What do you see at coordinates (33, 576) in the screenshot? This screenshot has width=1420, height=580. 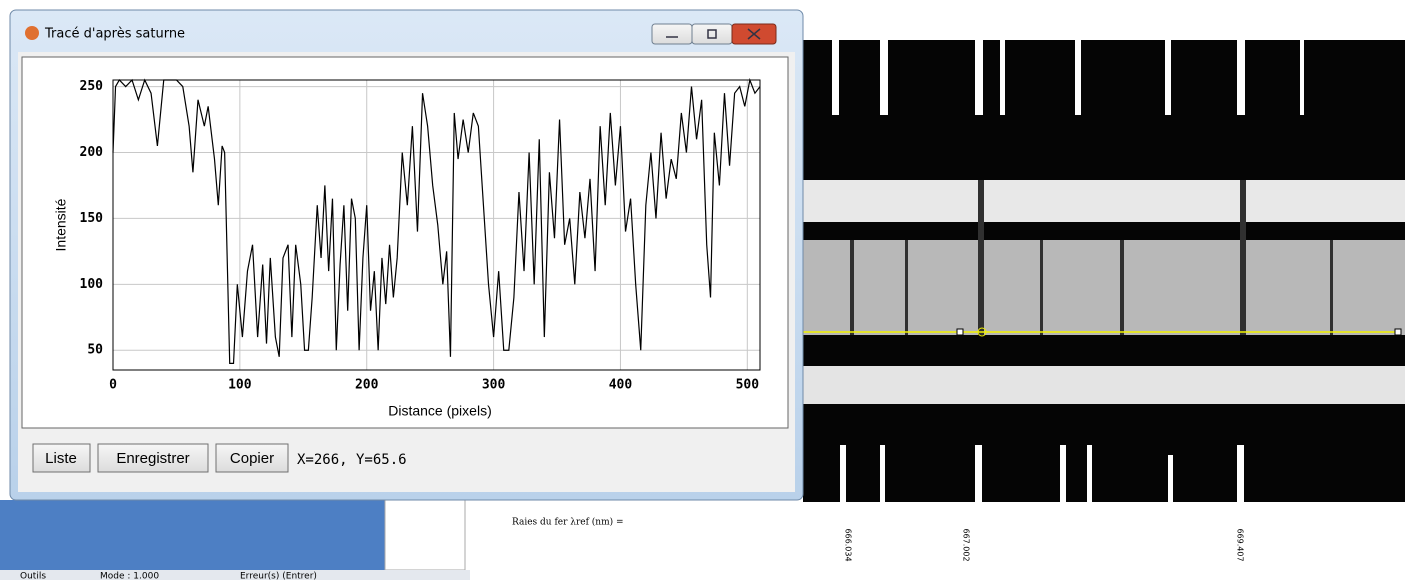 I see `status-item: Outils` at bounding box center [33, 576].